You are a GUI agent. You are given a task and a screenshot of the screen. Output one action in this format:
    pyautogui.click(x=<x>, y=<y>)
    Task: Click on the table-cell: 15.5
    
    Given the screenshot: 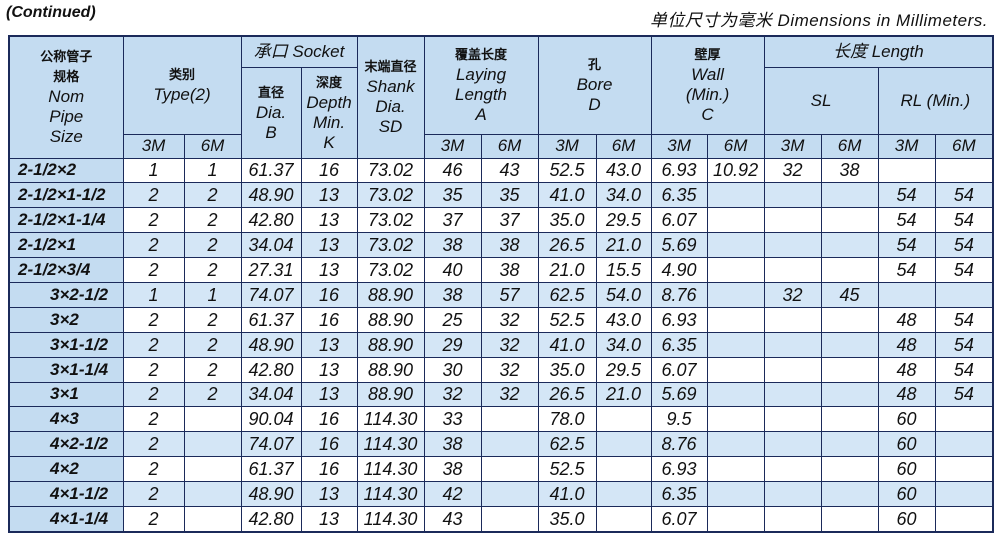 What is the action you would take?
    pyautogui.click(x=623, y=270)
    